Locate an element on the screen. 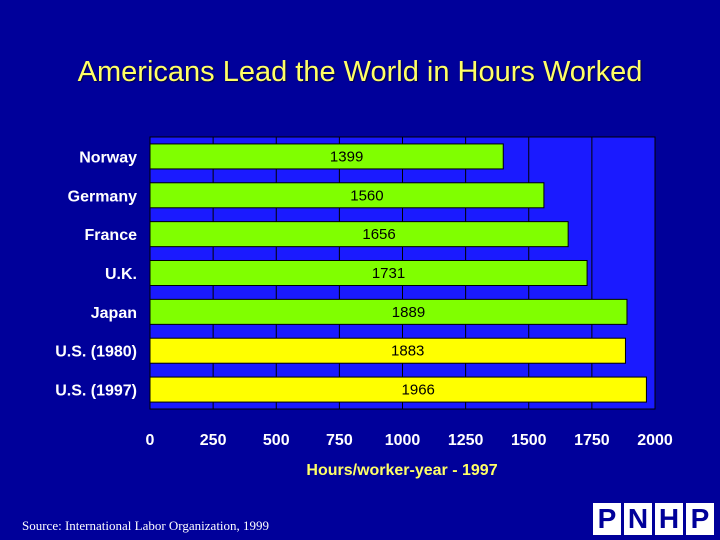 The width and height of the screenshot is (720, 540). x-tick-label: 1500 is located at coordinates (529, 440).